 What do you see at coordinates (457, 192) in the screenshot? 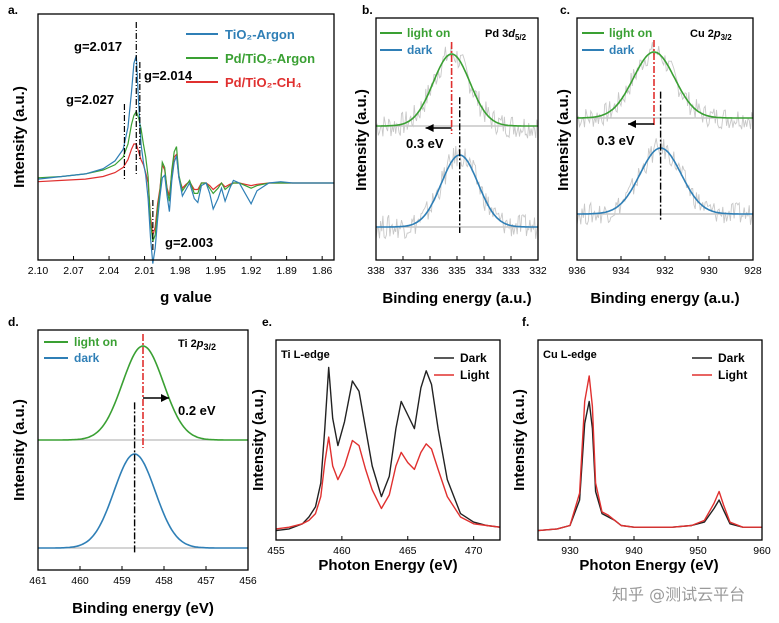
I see `raw-data-dark` at bounding box center [457, 192].